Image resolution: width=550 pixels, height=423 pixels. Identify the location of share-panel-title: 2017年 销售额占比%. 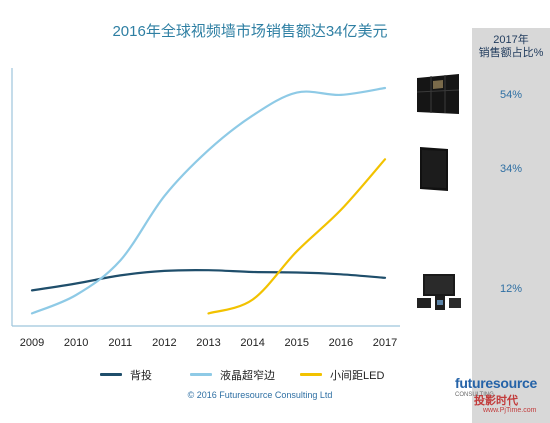
(511, 47).